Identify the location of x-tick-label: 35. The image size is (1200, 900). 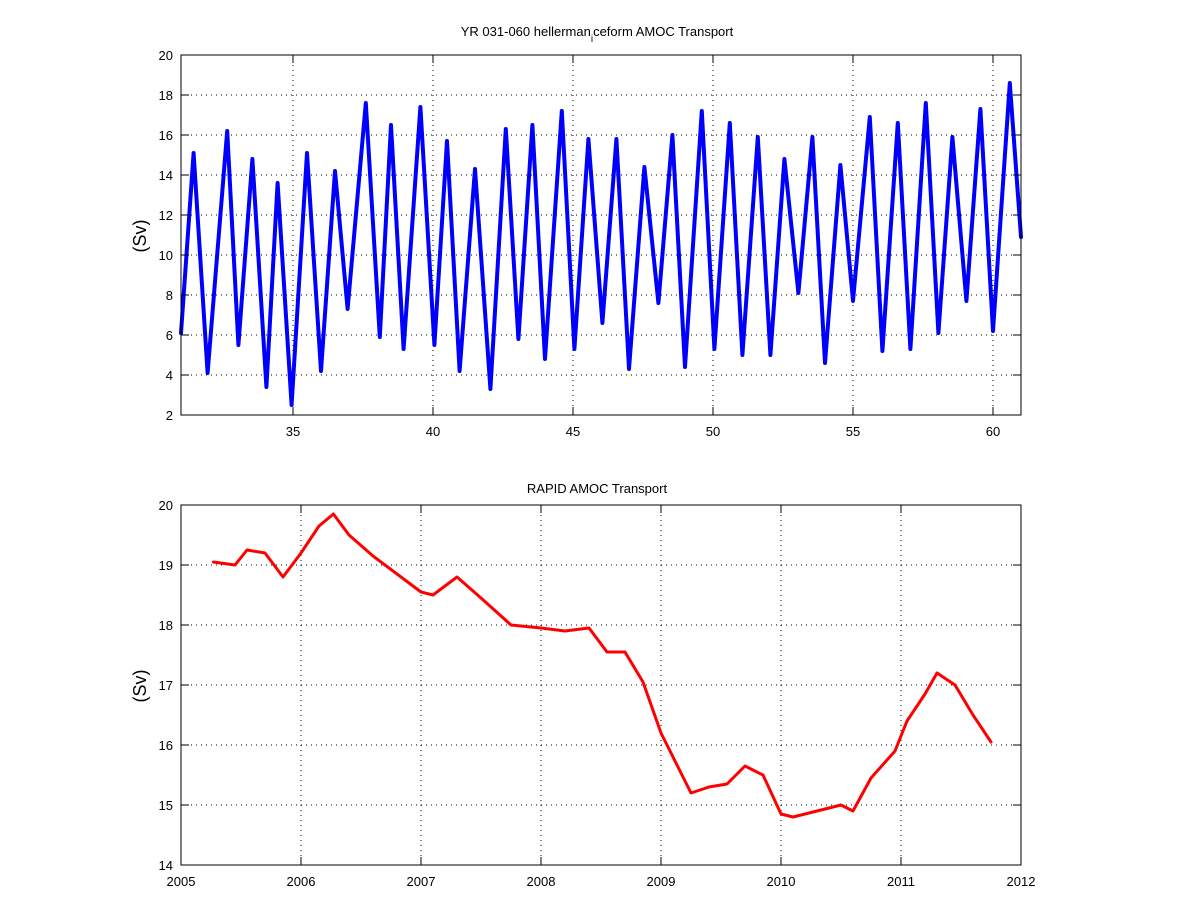
(293, 431).